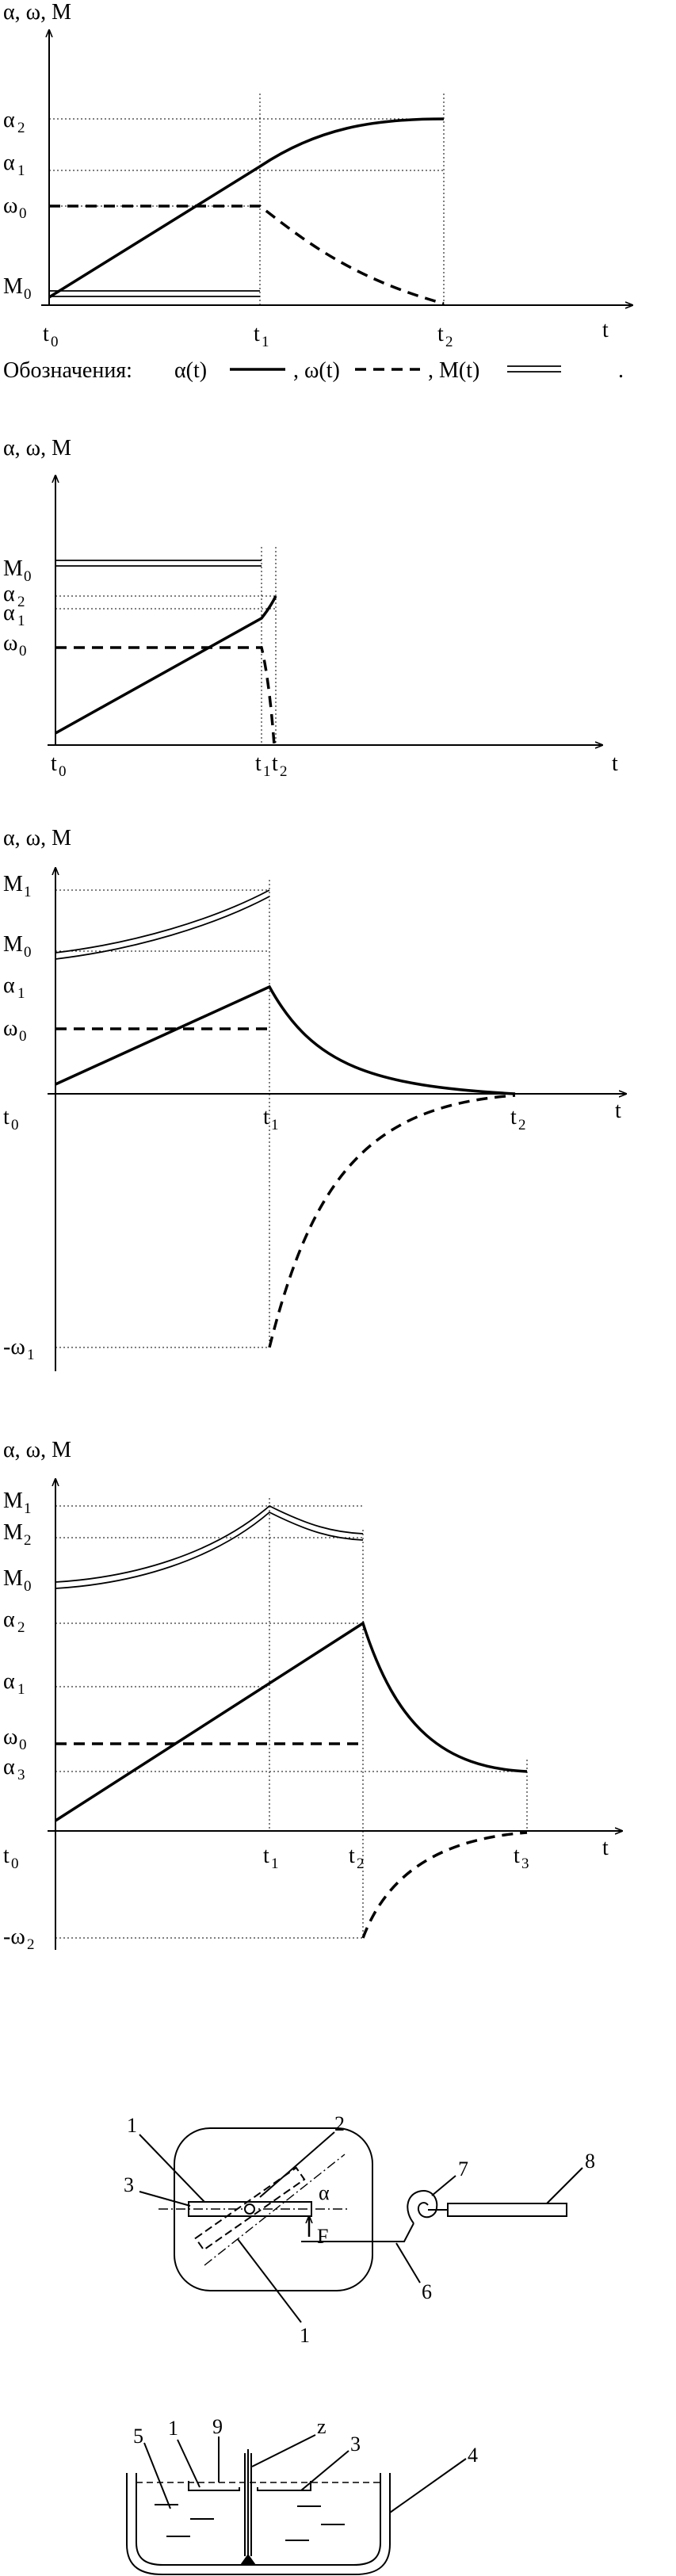 The width and height of the screenshot is (676, 2576). Describe the element at coordinates (173, 2428) in the screenshot. I see `callout-1-side: 1` at that location.